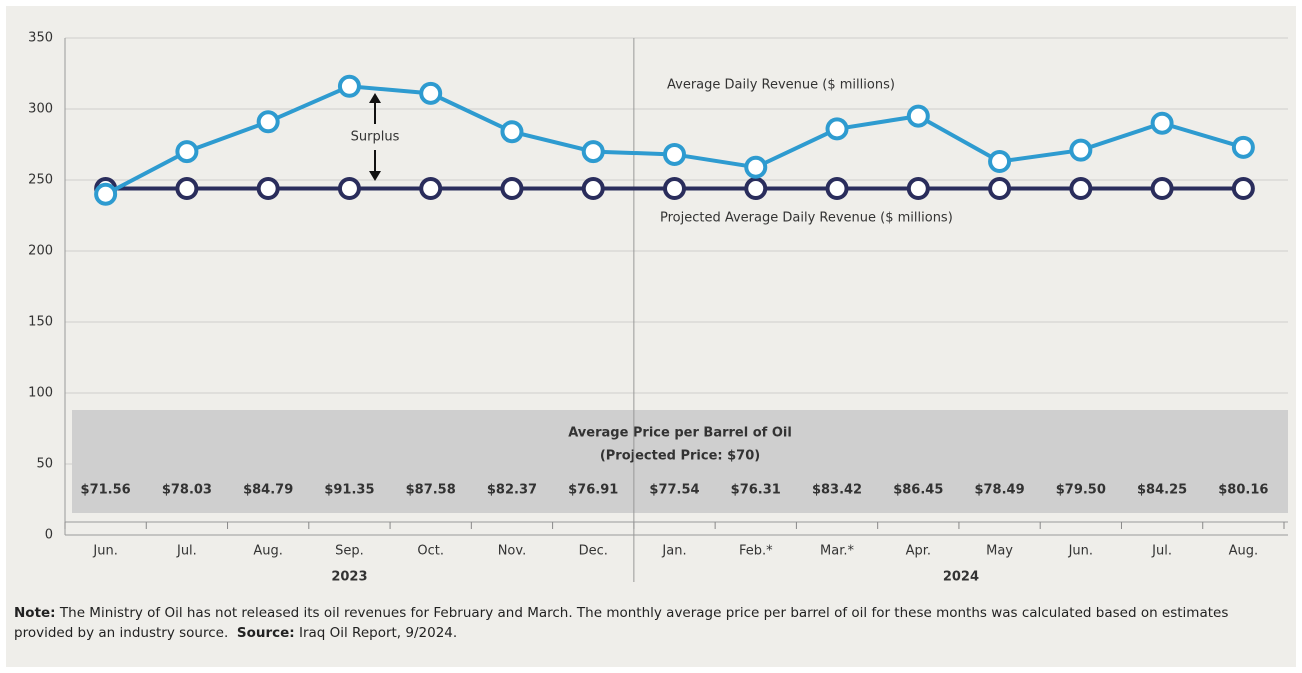 This screenshot has width=1302, height=673. What do you see at coordinates (673, 551) in the screenshot?
I see `x-tick-label: Jan.` at bounding box center [673, 551].